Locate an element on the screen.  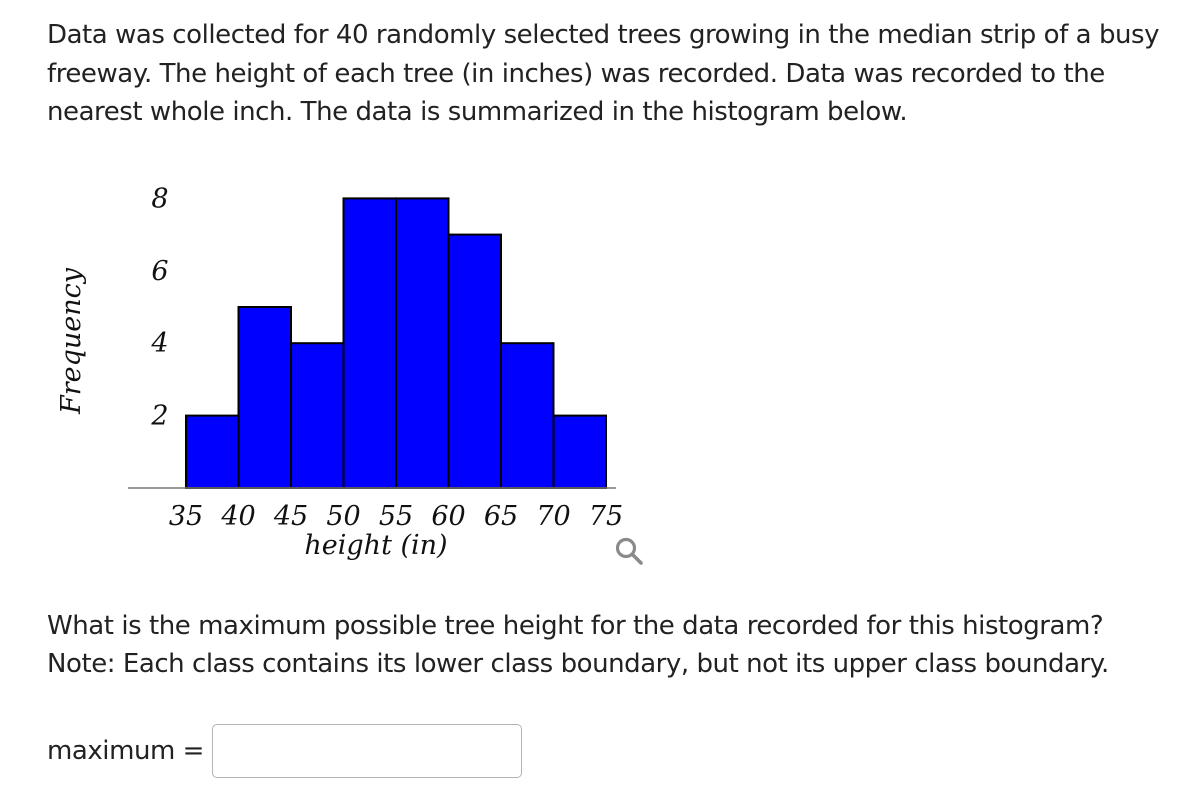
y-tick-label: 4 is located at coordinates (159, 343).